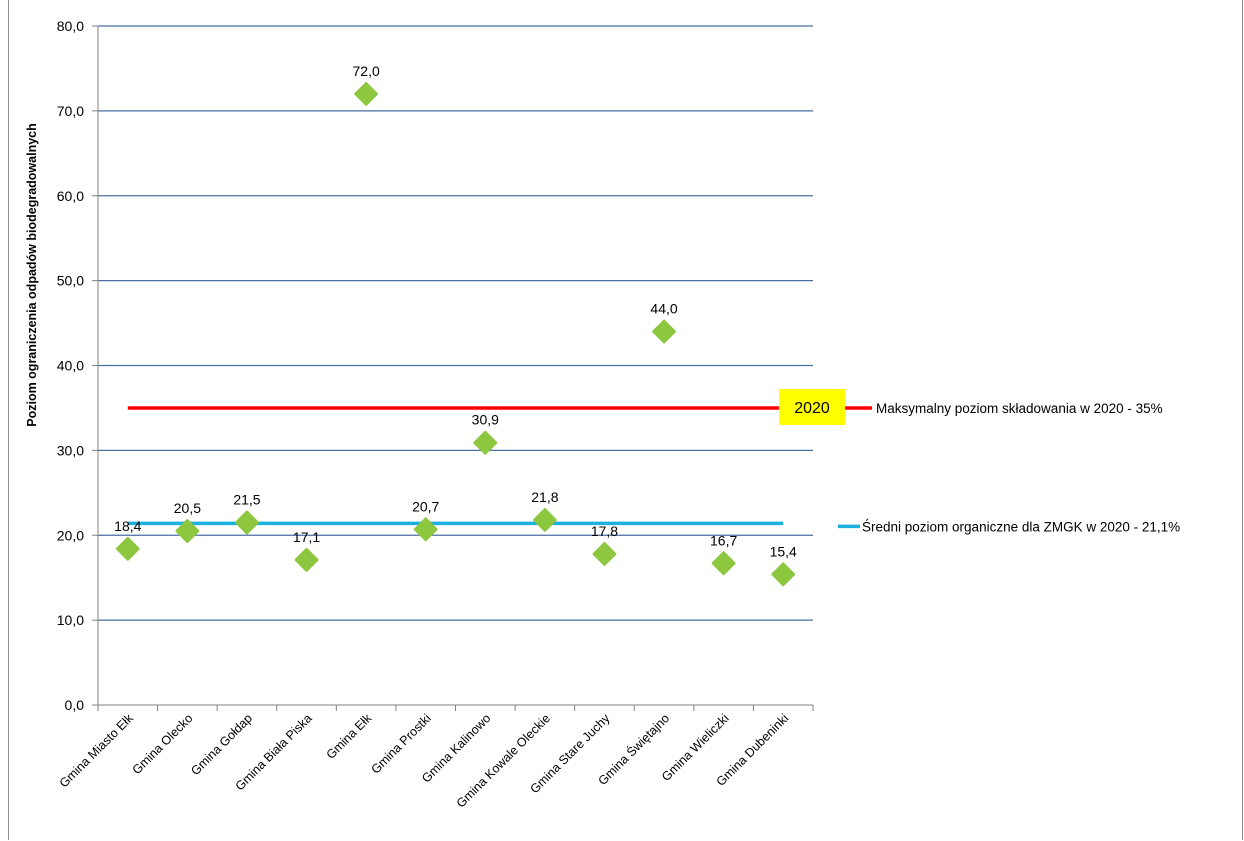  What do you see at coordinates (349, 736) in the screenshot?
I see `x-tick-label: Gmina Ełk` at bounding box center [349, 736].